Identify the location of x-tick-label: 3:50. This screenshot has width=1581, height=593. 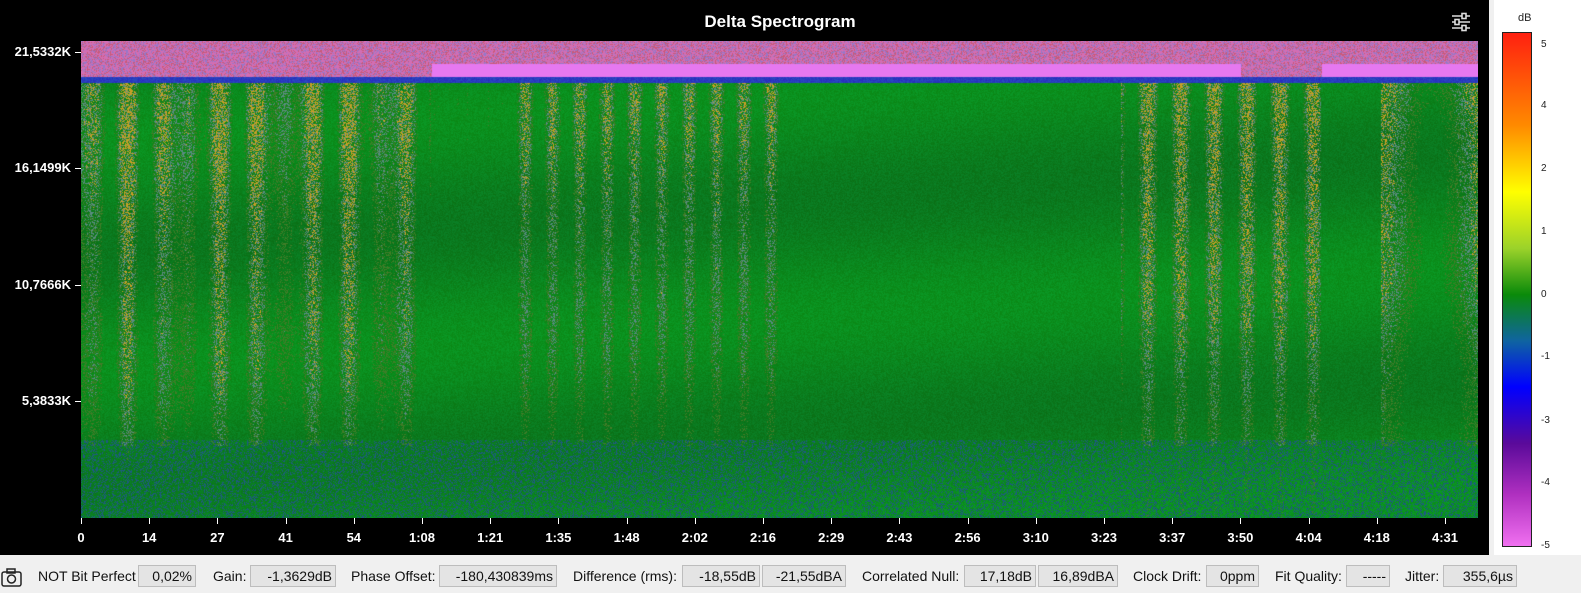
(1240, 537).